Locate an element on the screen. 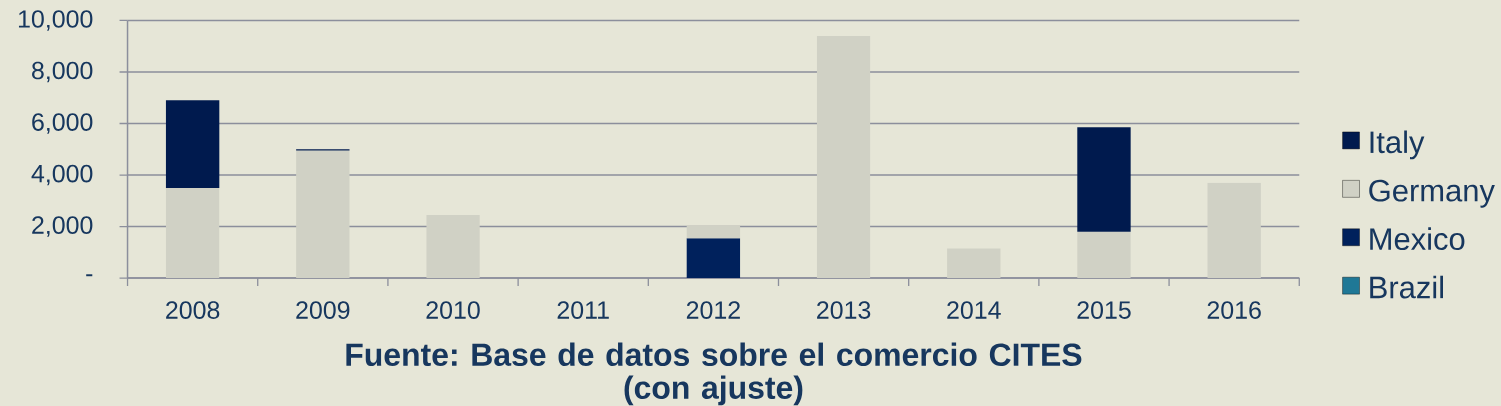  x-tick-label: 2015 is located at coordinates (1104, 310).